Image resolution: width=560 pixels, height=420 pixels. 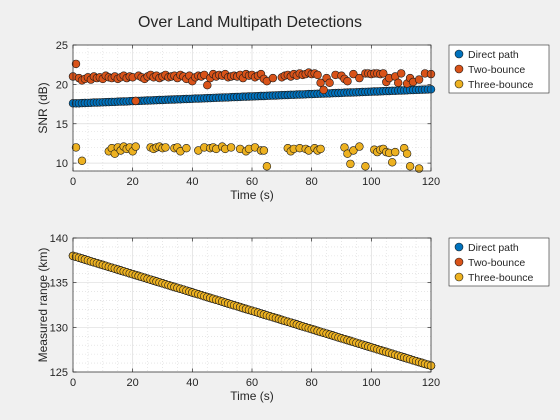 I want to click on y-tick-label: 15, so click(x=62, y=125).